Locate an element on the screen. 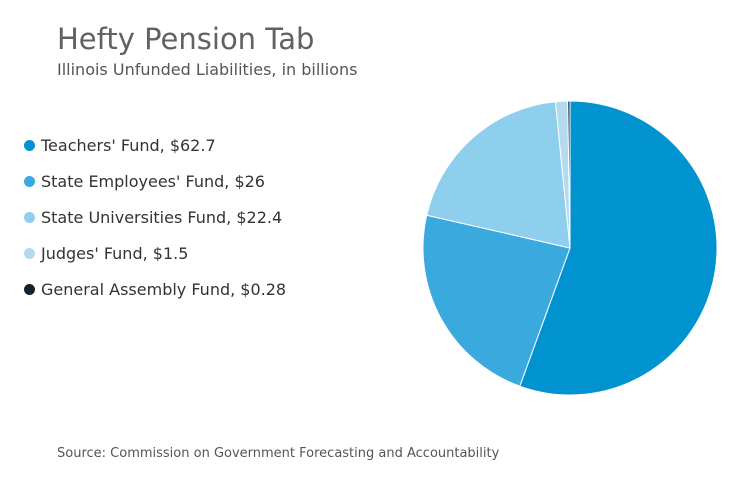 This screenshot has width=740, height=479. legend-item-general-assembly: General Assembly Fund, $0.28 is located at coordinates (155, 289).